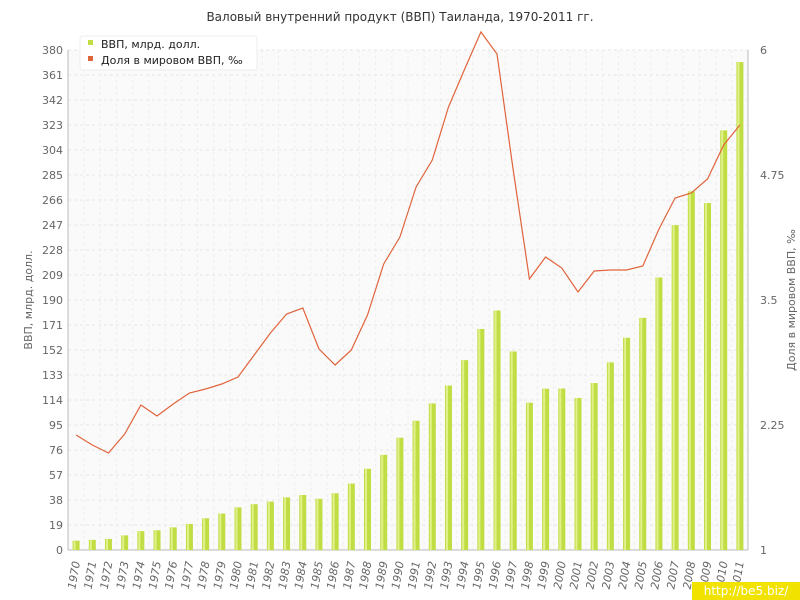 The height and width of the screenshot is (600, 800). I want to click on legend-box, so click(168, 53).